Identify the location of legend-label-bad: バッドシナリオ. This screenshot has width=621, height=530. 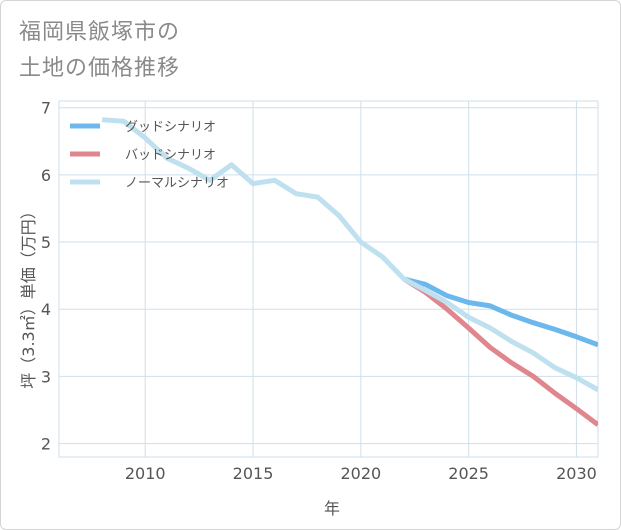
(170, 155).